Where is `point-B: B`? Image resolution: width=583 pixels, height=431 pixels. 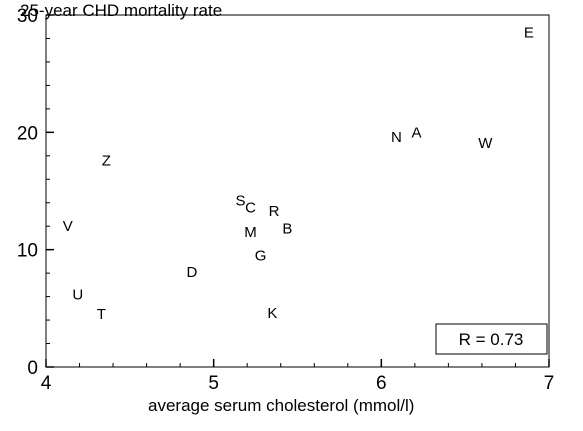 point-B: B is located at coordinates (287, 229).